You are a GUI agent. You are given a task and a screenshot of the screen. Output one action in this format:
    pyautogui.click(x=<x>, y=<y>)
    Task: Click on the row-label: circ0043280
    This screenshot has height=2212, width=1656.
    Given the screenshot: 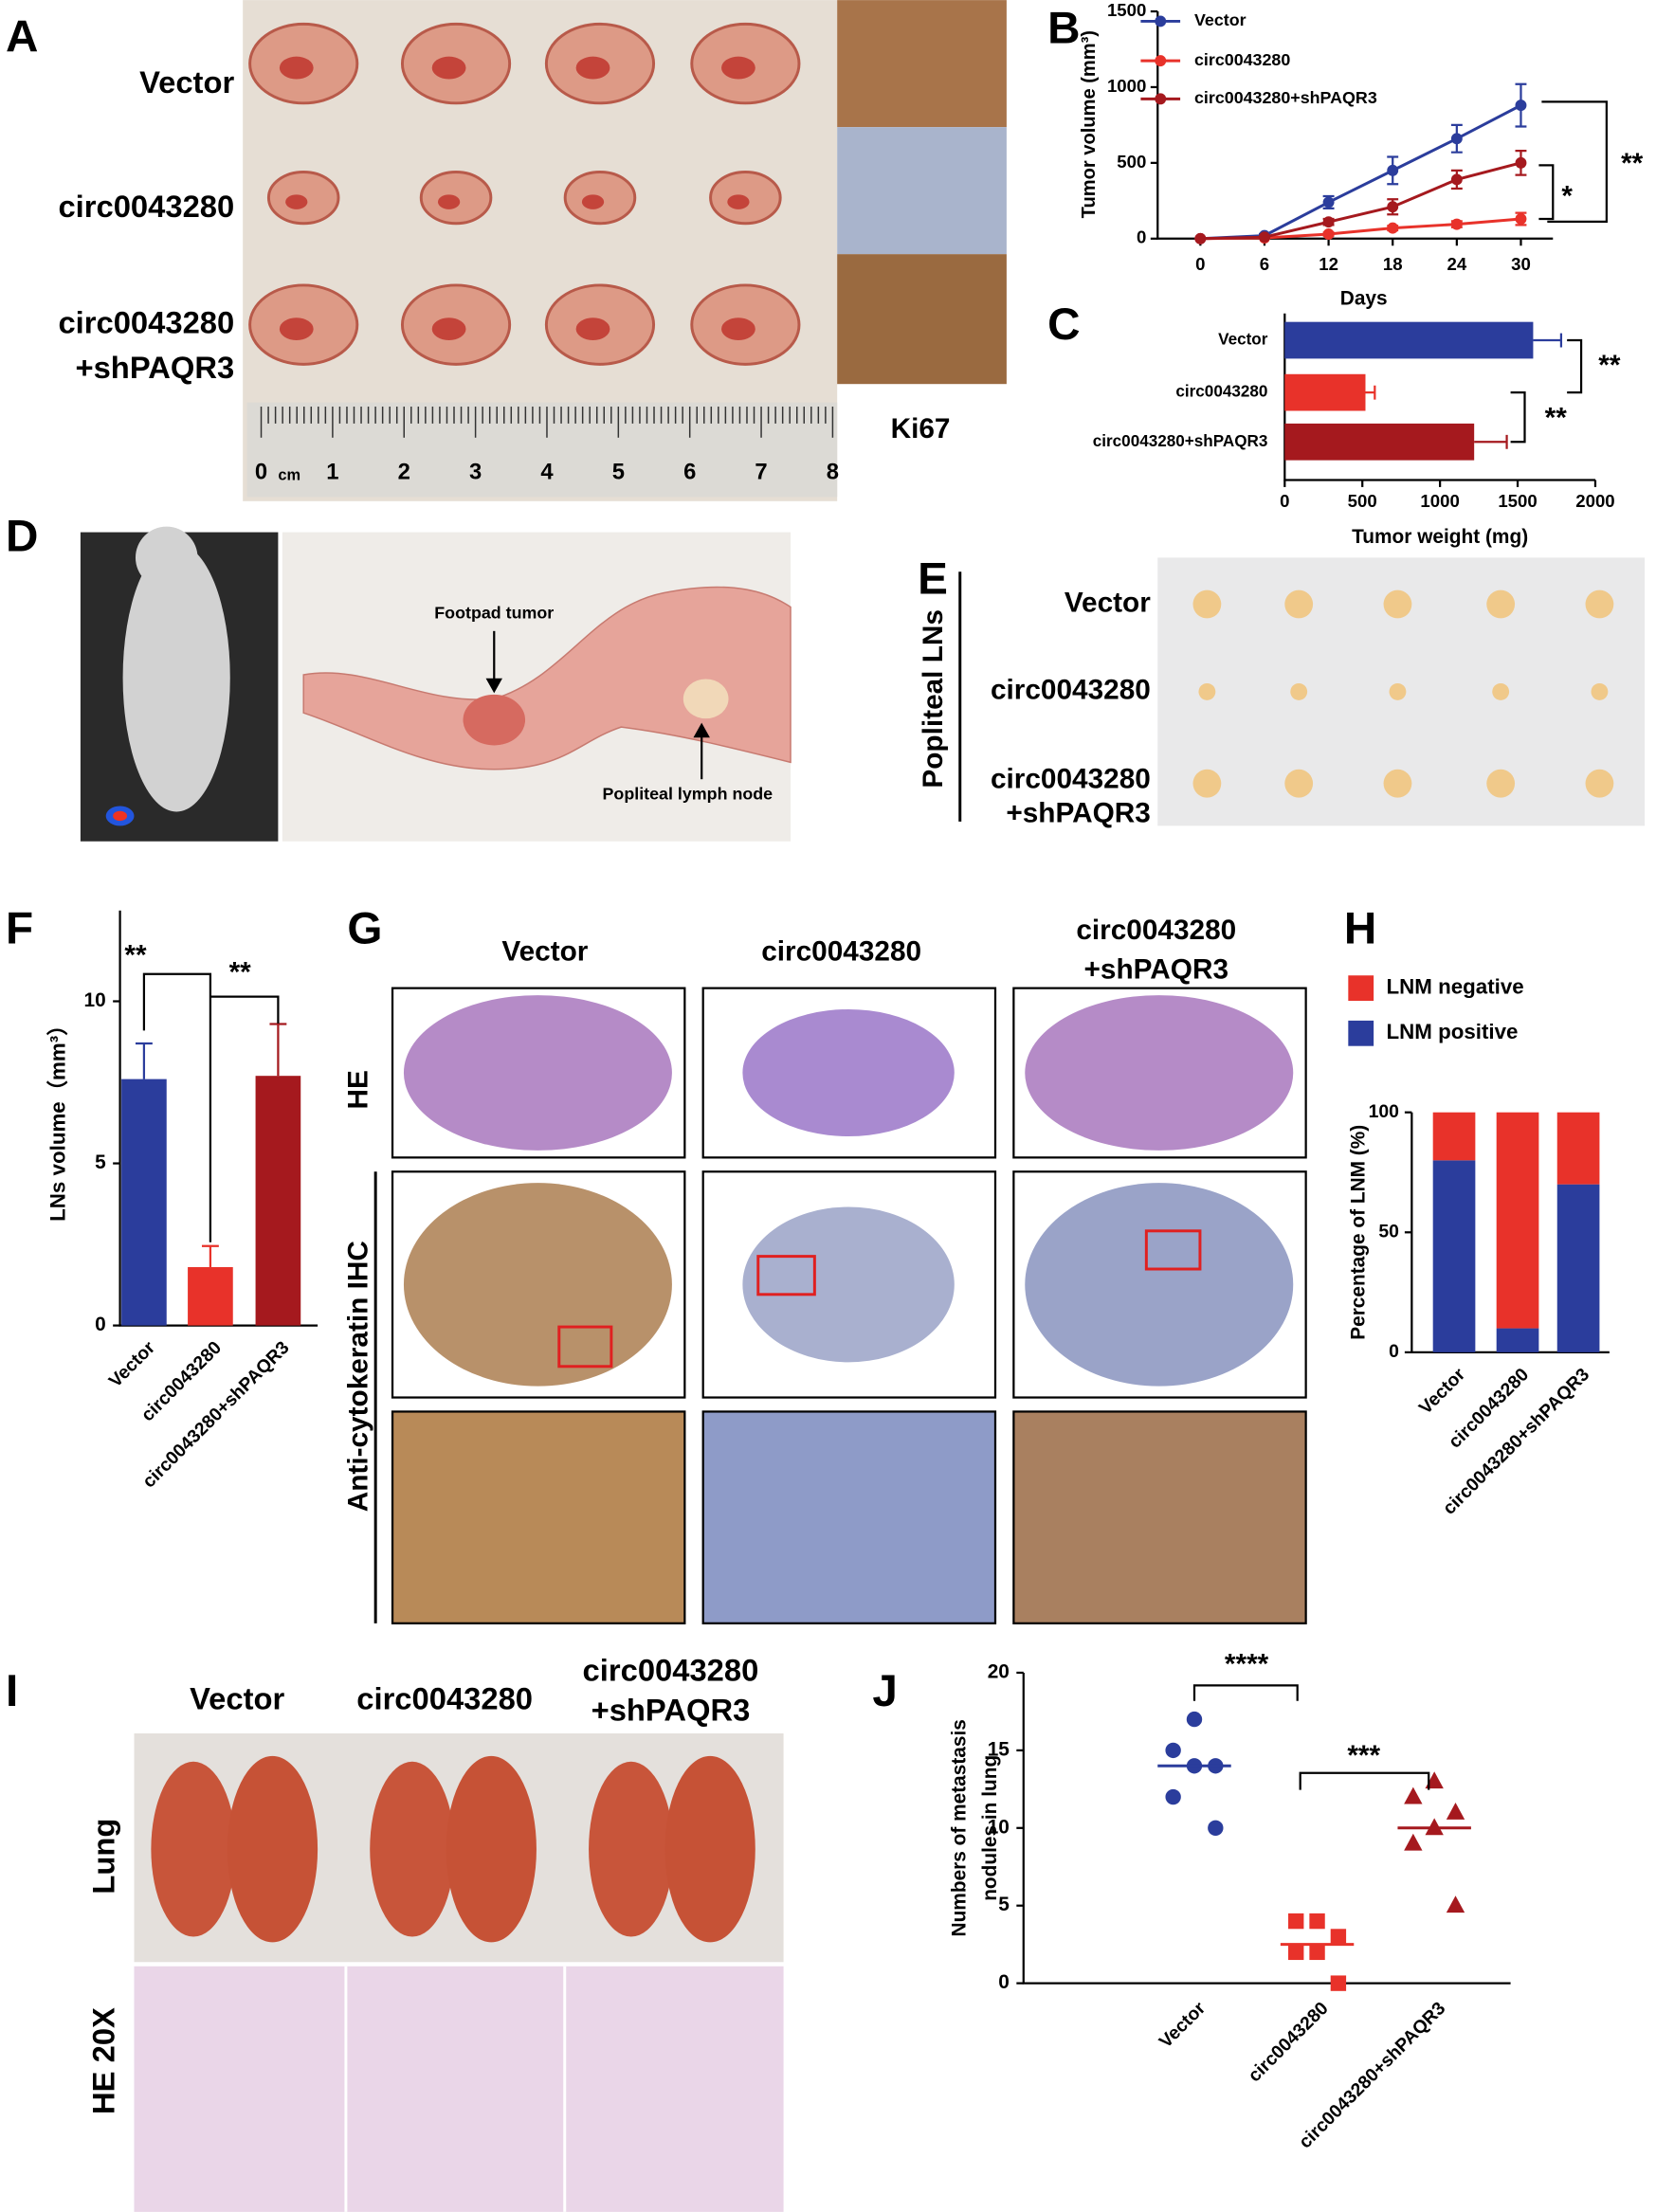 What is the action you would take?
    pyautogui.click(x=1071, y=779)
    